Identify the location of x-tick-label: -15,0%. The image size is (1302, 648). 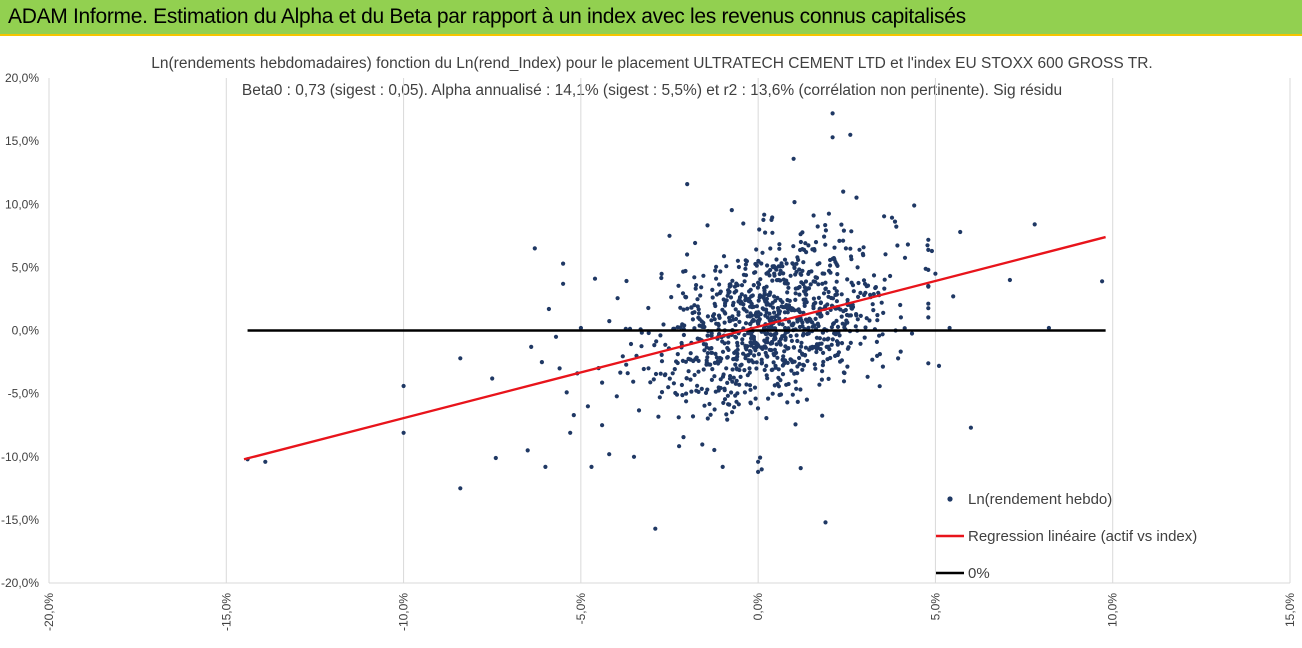
(226, 612).